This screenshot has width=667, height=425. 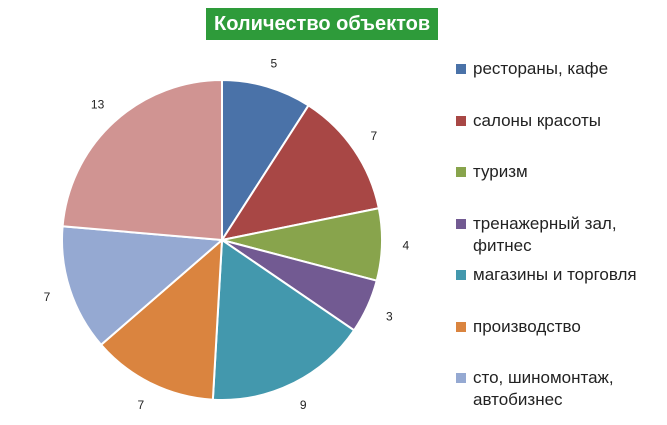 I want to click on slice-value-label: 9, so click(x=303, y=405).